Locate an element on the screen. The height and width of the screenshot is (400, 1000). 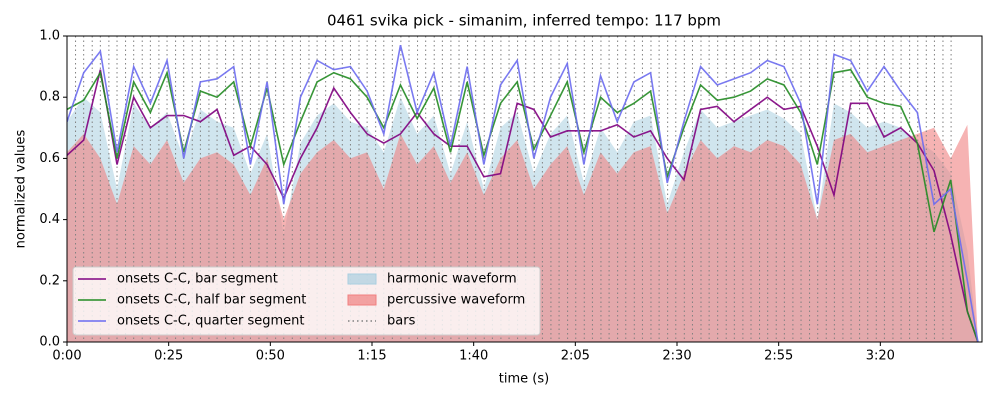
x-tick-label: 2:05 is located at coordinates (575, 356).